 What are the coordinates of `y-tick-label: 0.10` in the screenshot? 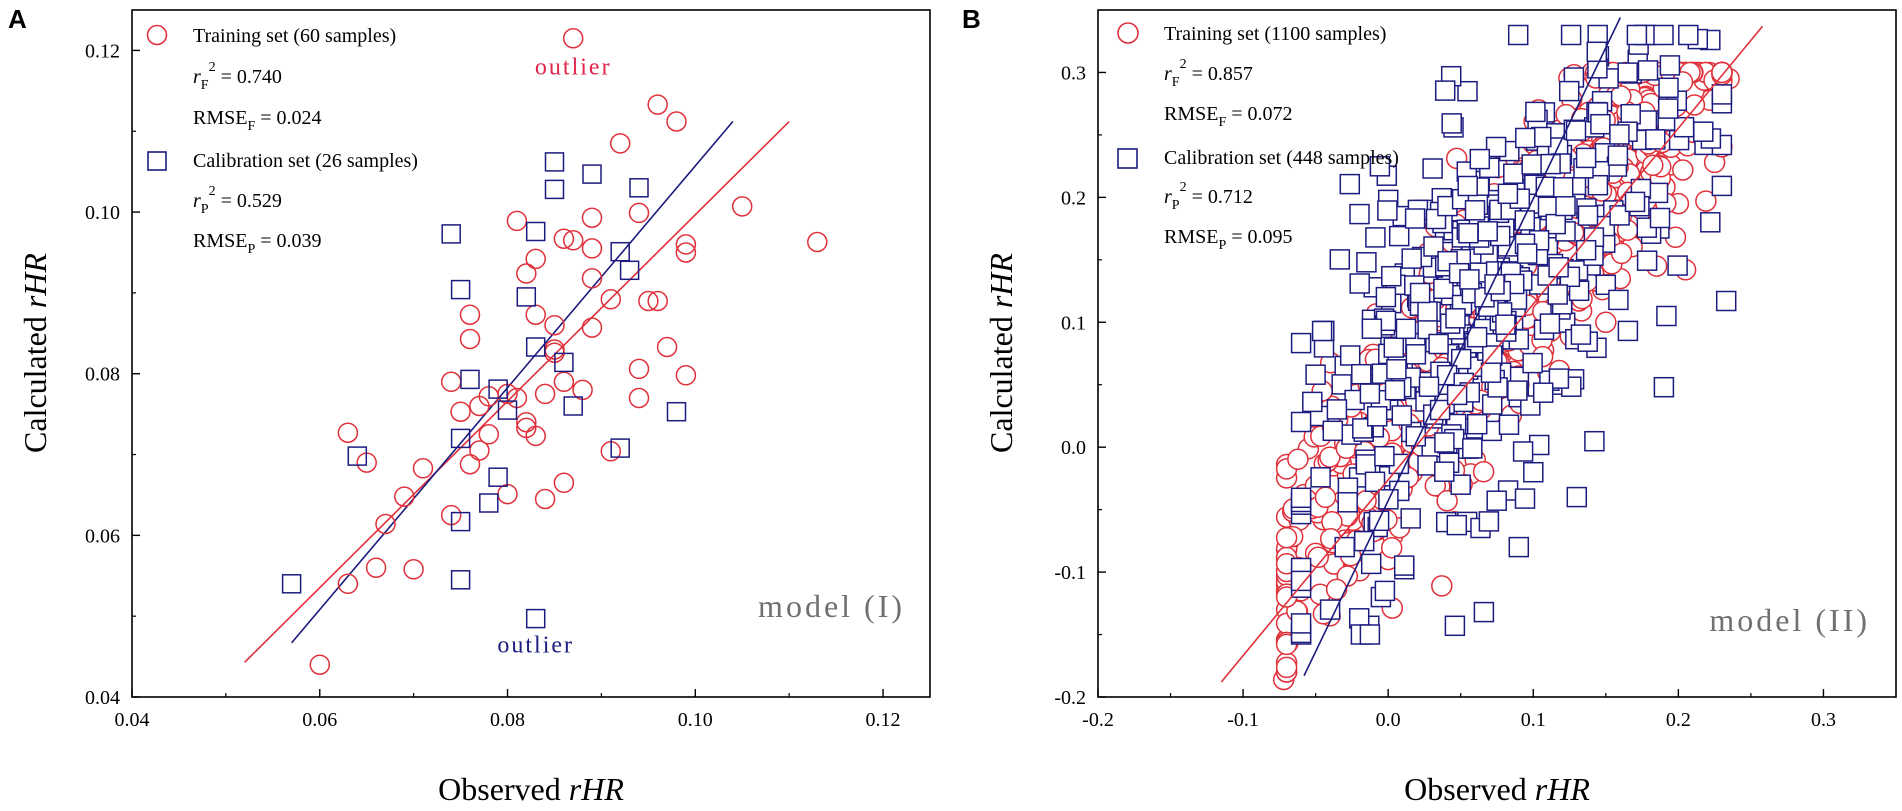 It's located at (102, 213).